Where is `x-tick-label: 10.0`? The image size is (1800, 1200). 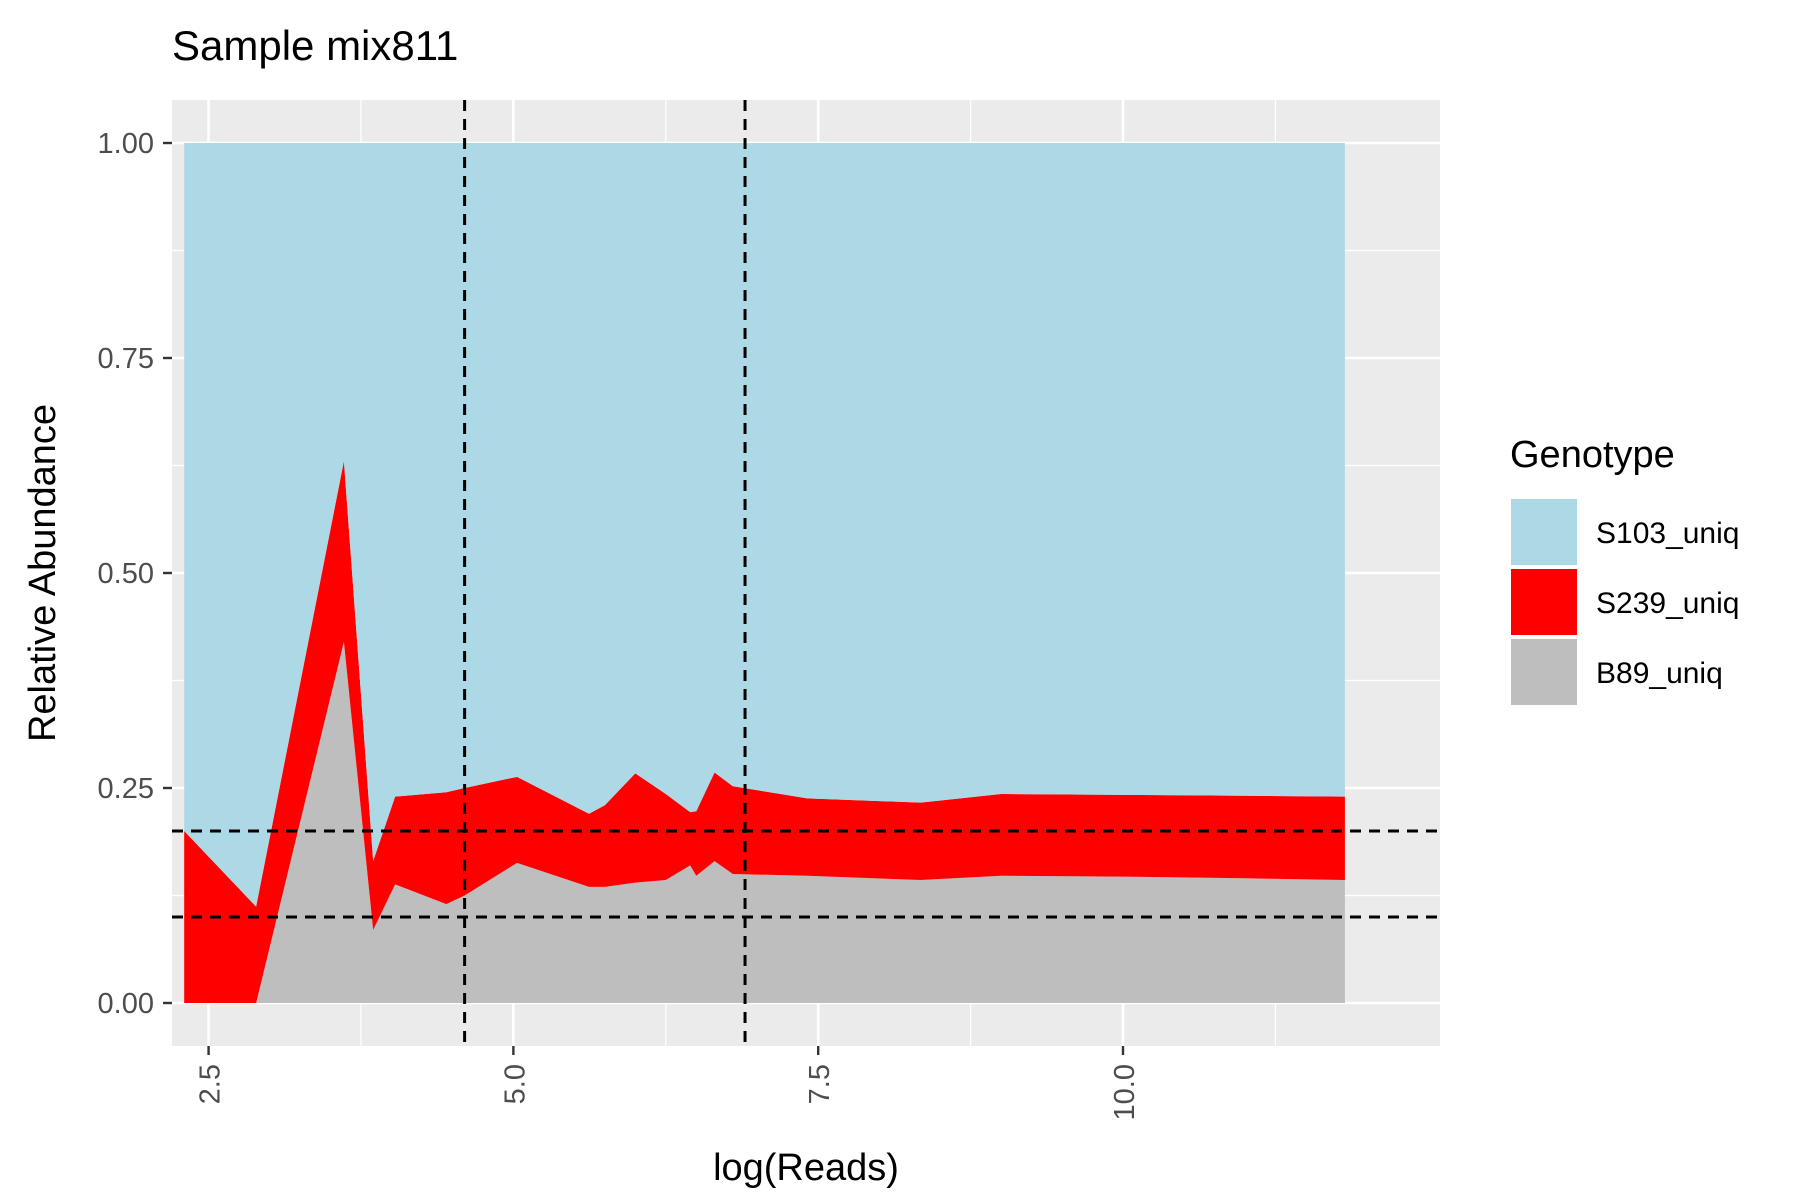
x-tick-label: 10.0 is located at coordinates (1125, 1092).